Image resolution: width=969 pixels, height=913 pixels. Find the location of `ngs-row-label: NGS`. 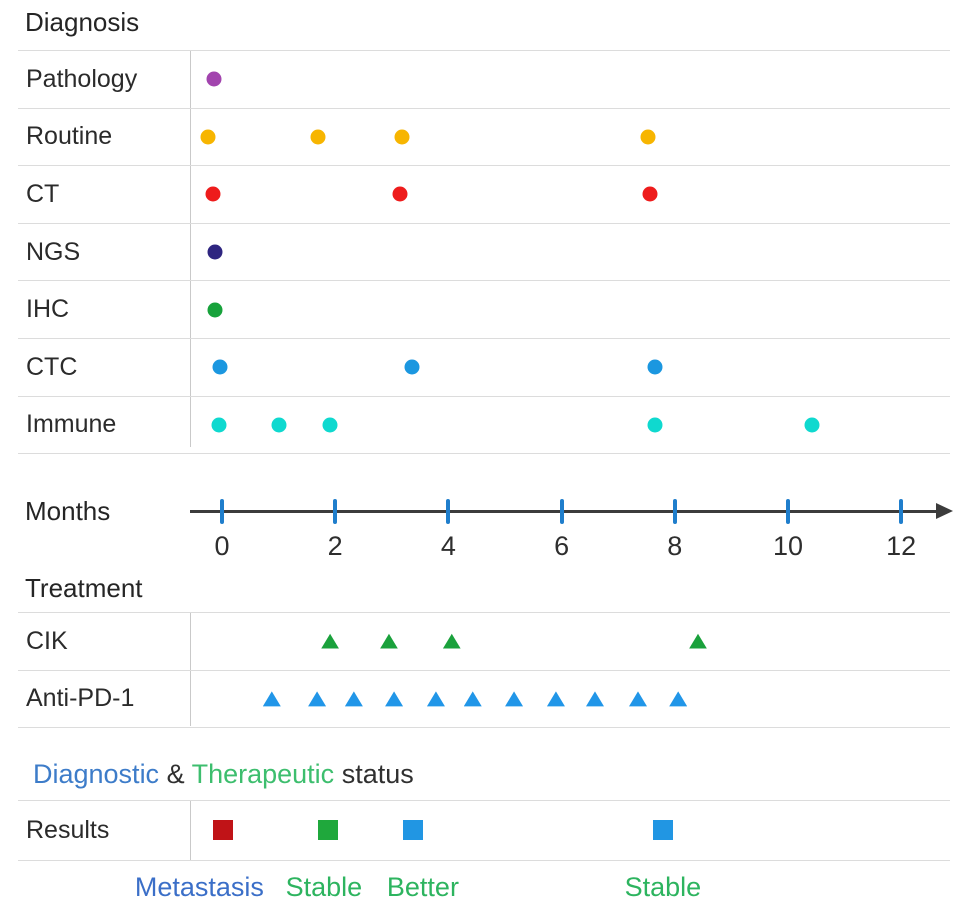

ngs-row-label: NGS is located at coordinates (53, 251).